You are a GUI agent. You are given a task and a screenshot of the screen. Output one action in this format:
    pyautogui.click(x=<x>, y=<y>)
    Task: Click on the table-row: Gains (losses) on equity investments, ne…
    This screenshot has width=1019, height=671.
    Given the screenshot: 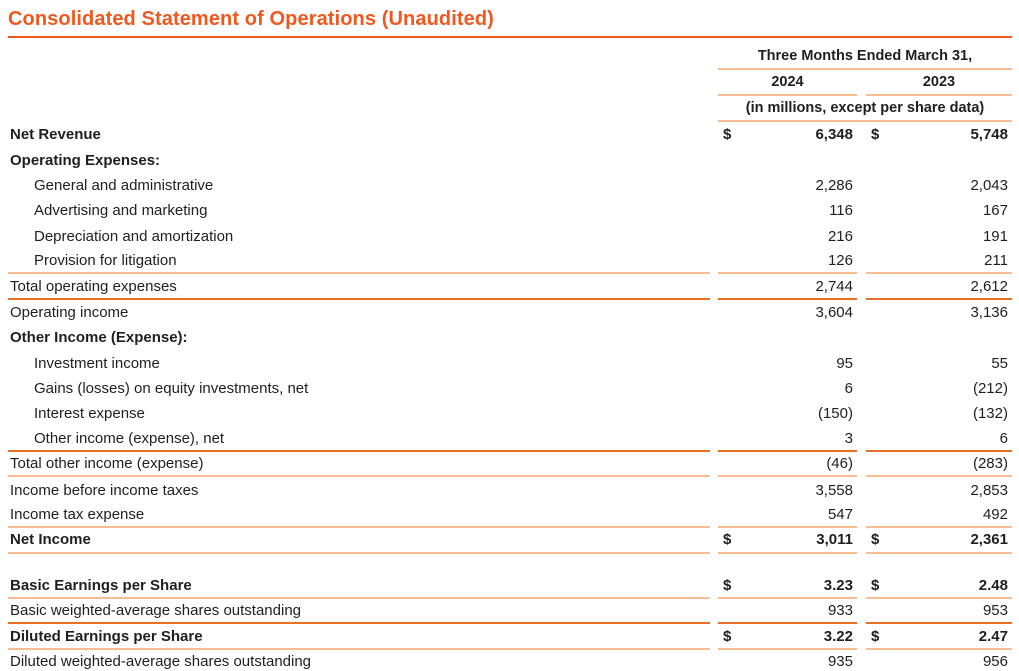 What is the action you would take?
    pyautogui.click(x=510, y=388)
    